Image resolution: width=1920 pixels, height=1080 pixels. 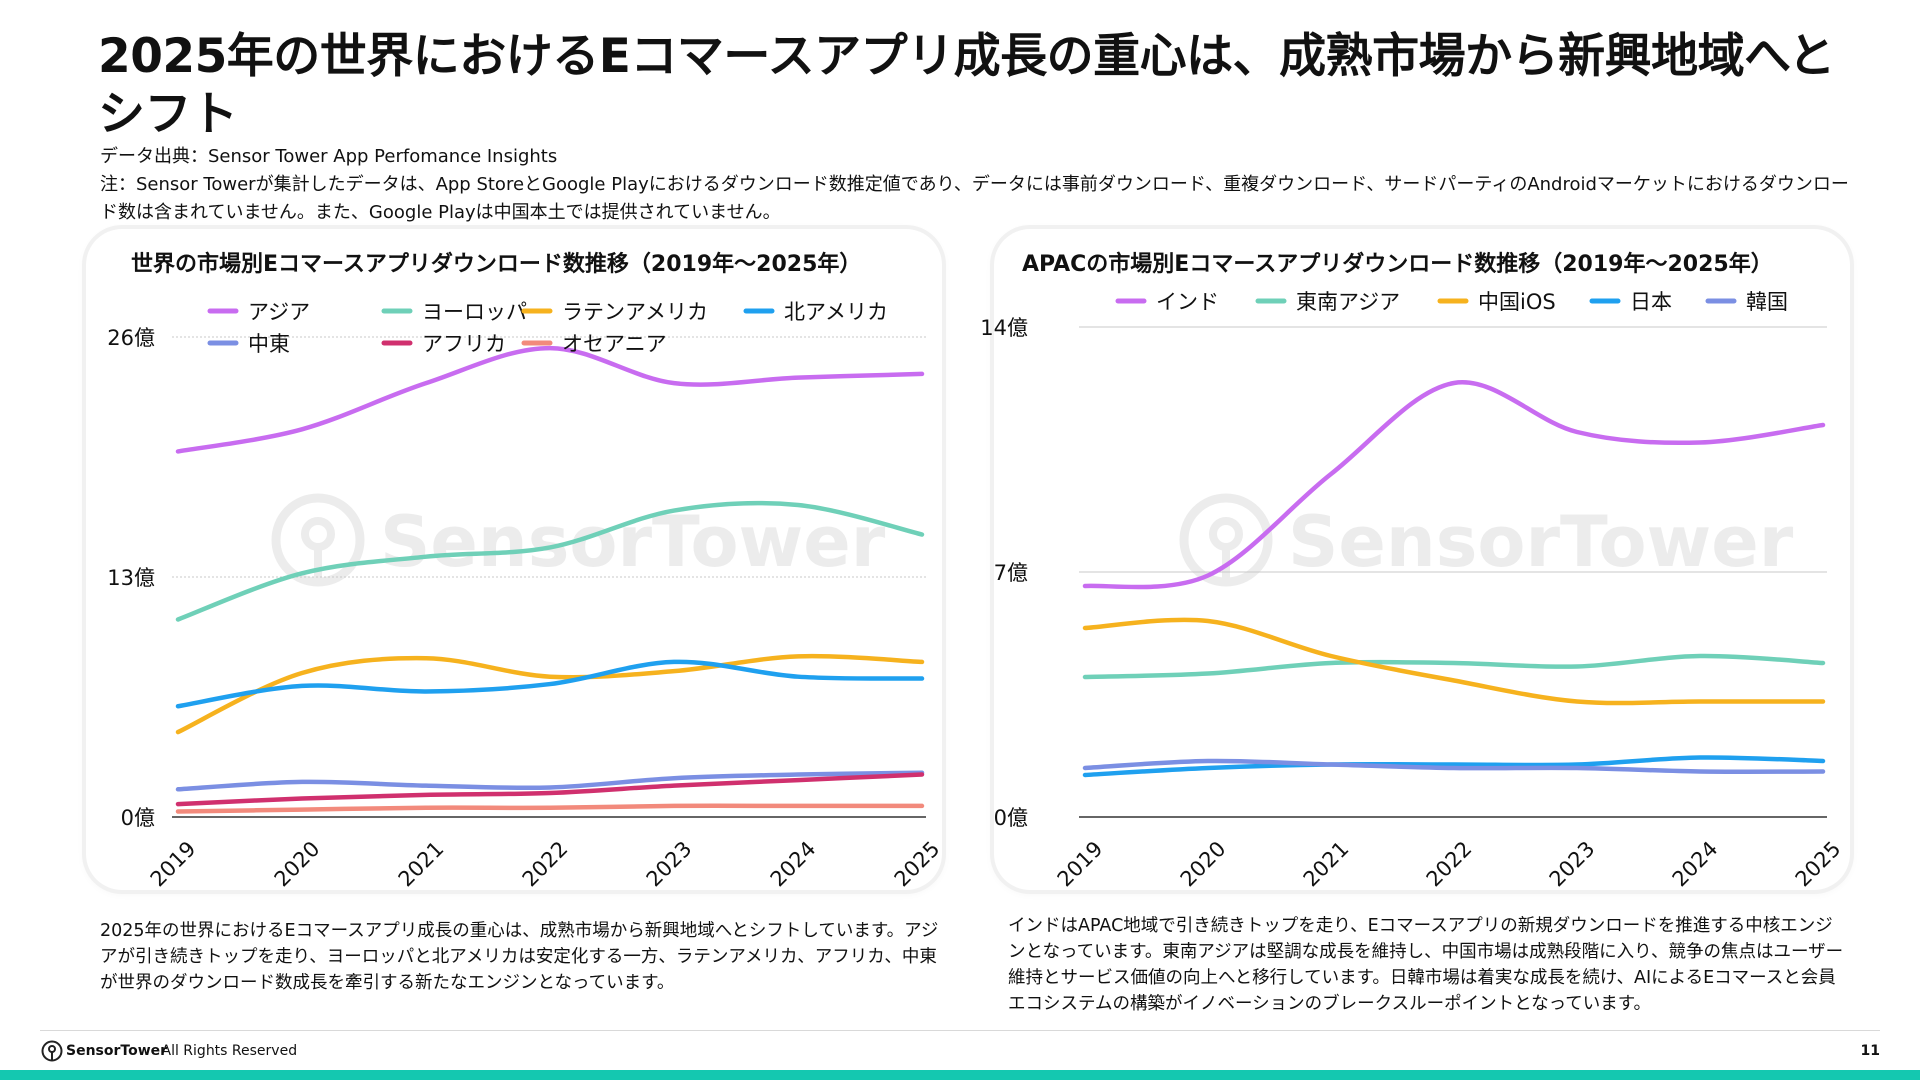 I want to click on global-watermark-logo-inner, so click(x=318, y=534).